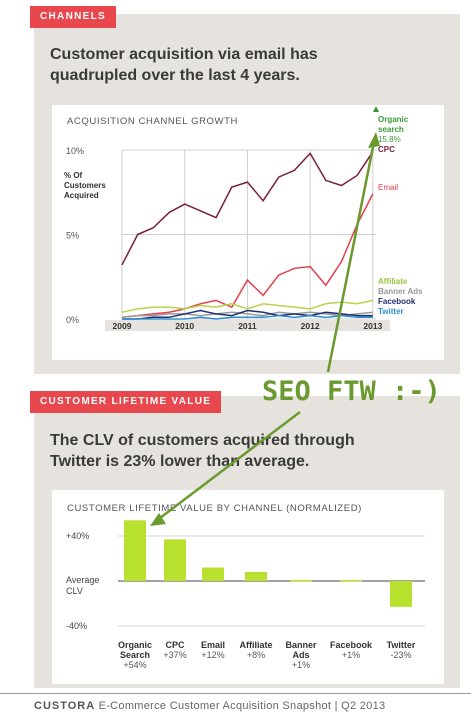  What do you see at coordinates (351, 645) in the screenshot?
I see `category-label: Facebook` at bounding box center [351, 645].